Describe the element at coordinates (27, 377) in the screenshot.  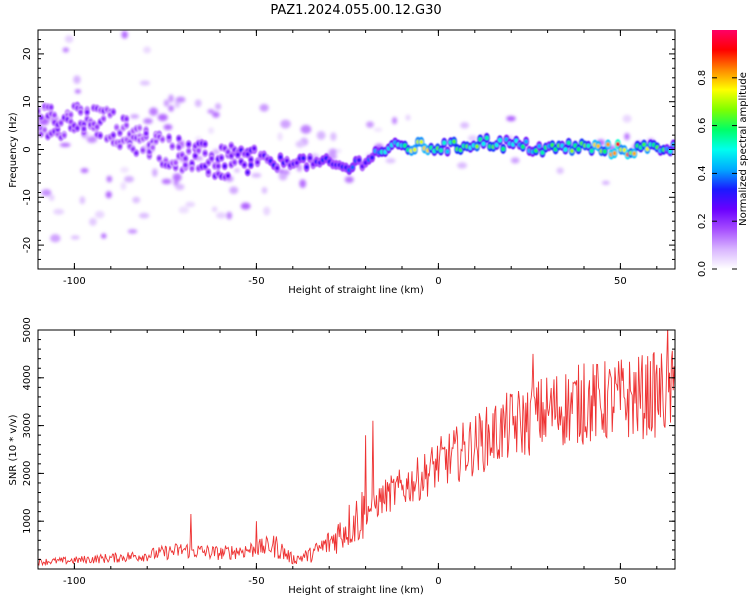
I see `y-tick-label-snr: 4000` at that location.